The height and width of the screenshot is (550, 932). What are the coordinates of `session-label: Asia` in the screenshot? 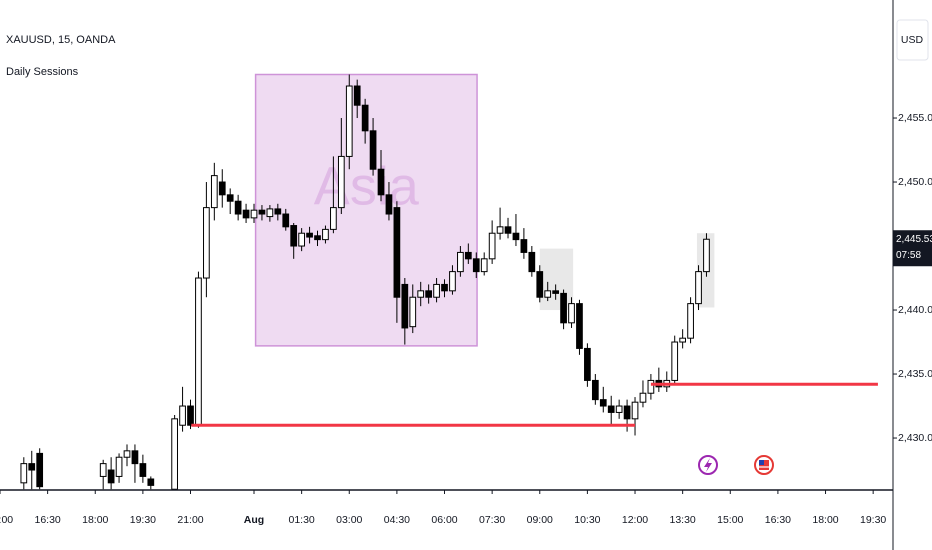 It's located at (367, 186).